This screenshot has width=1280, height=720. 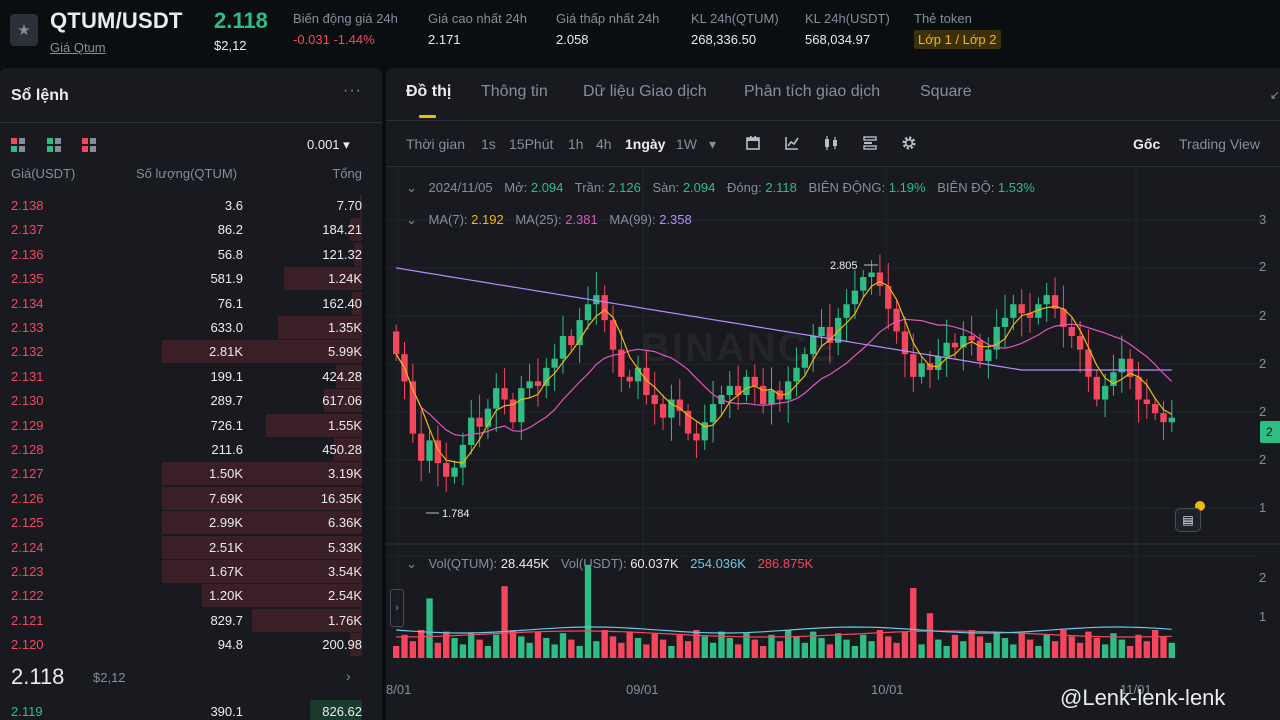 I want to click on ask-row: 2.131 199.1 424.28, so click(x=191, y=376).